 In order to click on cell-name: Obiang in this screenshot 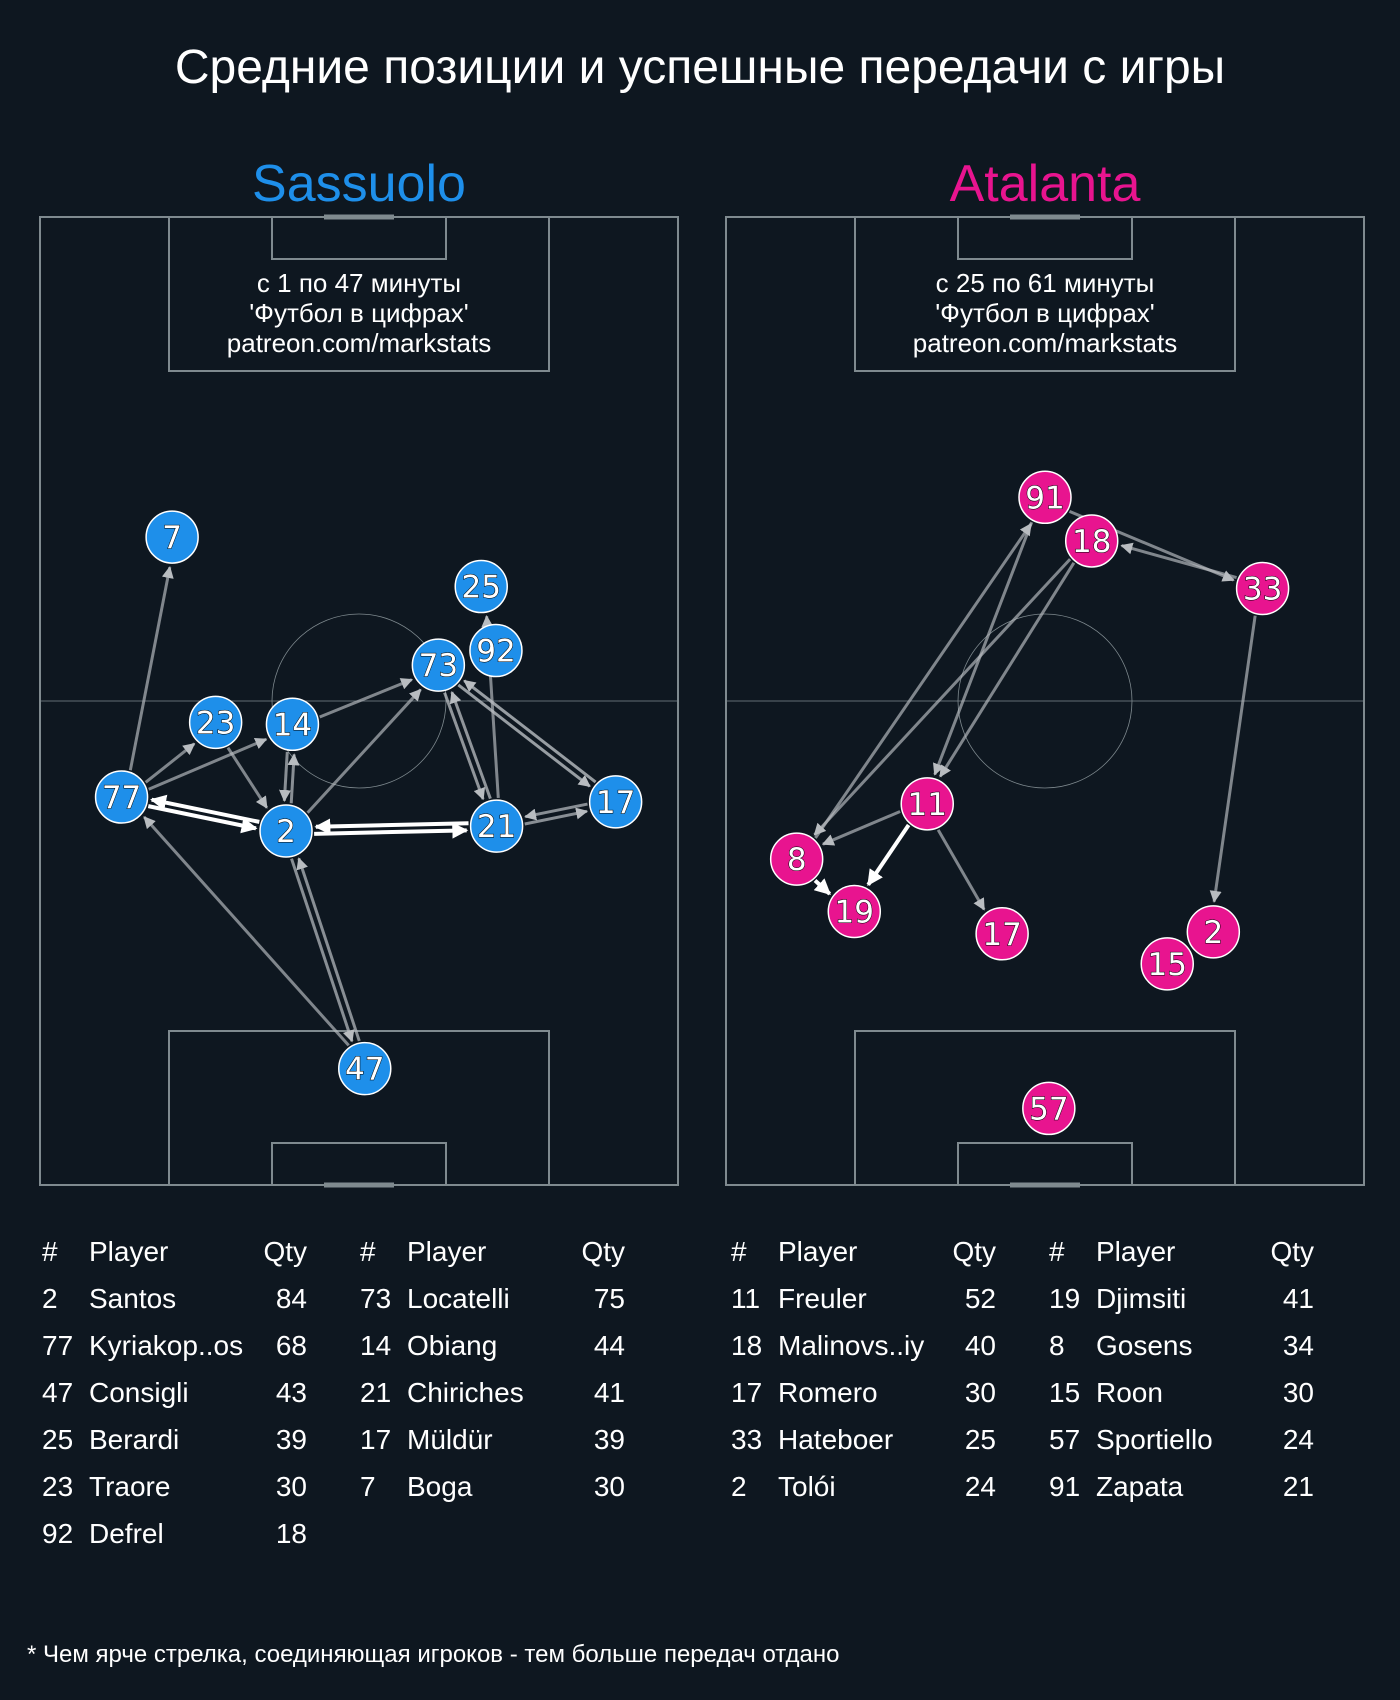, I will do `click(452, 1345)`.